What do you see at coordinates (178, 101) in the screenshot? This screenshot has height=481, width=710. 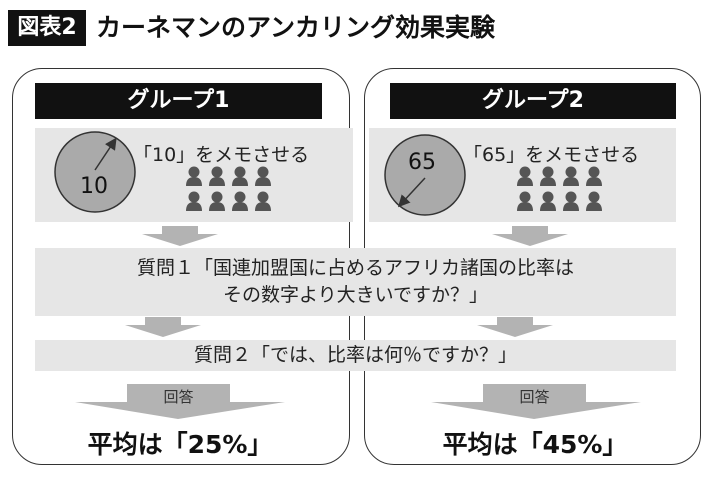 I see `group1-header: グループ1` at bounding box center [178, 101].